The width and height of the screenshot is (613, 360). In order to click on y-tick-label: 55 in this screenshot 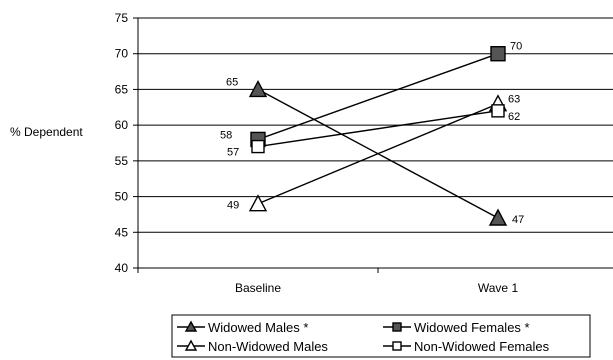, I will do `click(122, 161)`.